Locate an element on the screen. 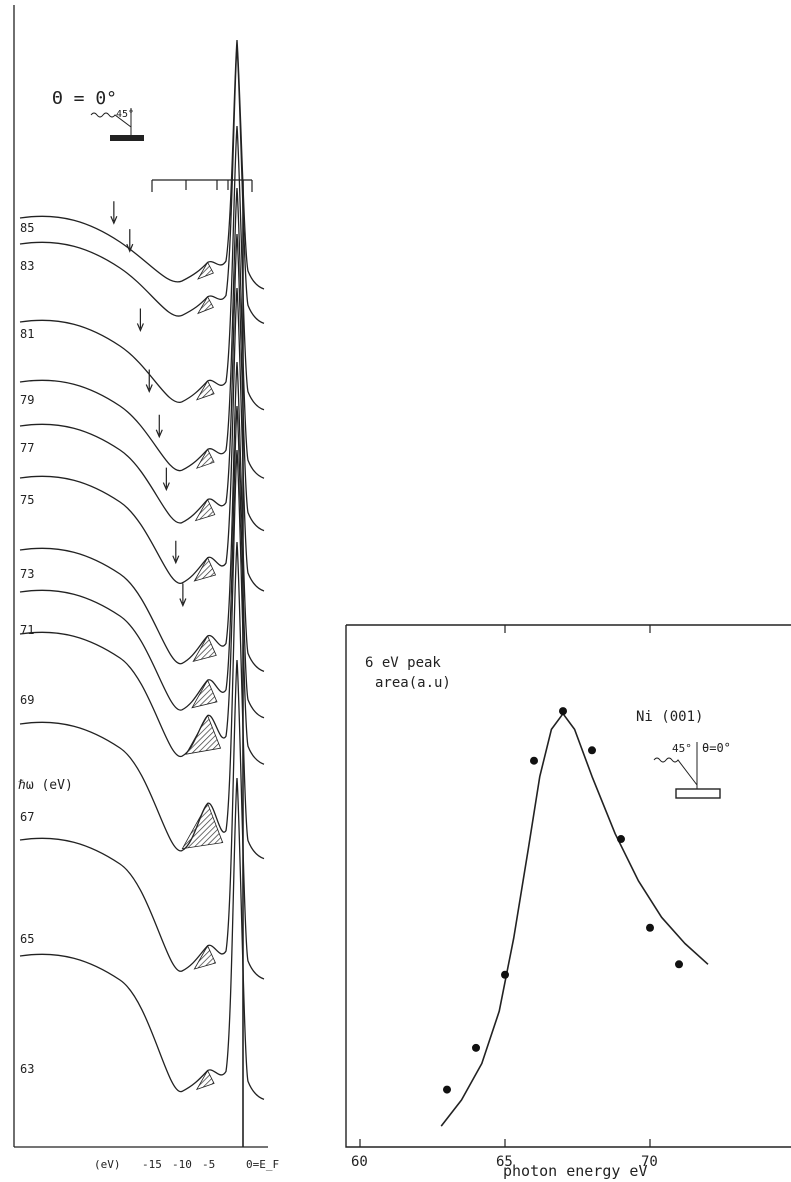 The height and width of the screenshot is (1182, 791). geometry-inset-left: 45° is located at coordinates (117, 124).